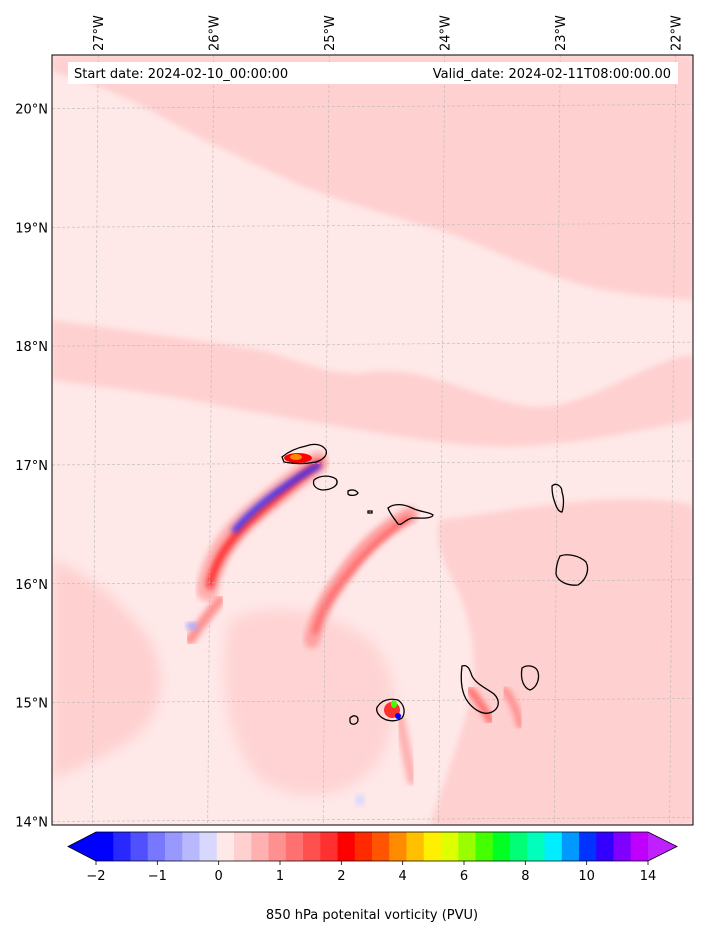 The height and width of the screenshot is (935, 703). What do you see at coordinates (403, 876) in the screenshot?
I see `colorbar-tick-label: 4` at bounding box center [403, 876].